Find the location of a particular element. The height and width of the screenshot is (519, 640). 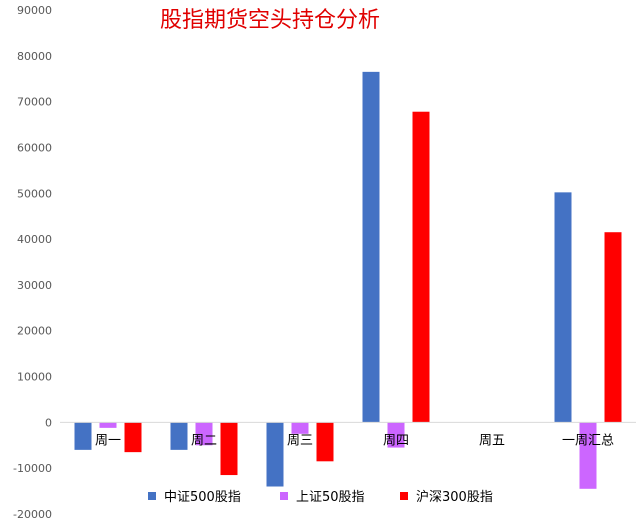

legend-label: 上证50股指 is located at coordinates (330, 497).